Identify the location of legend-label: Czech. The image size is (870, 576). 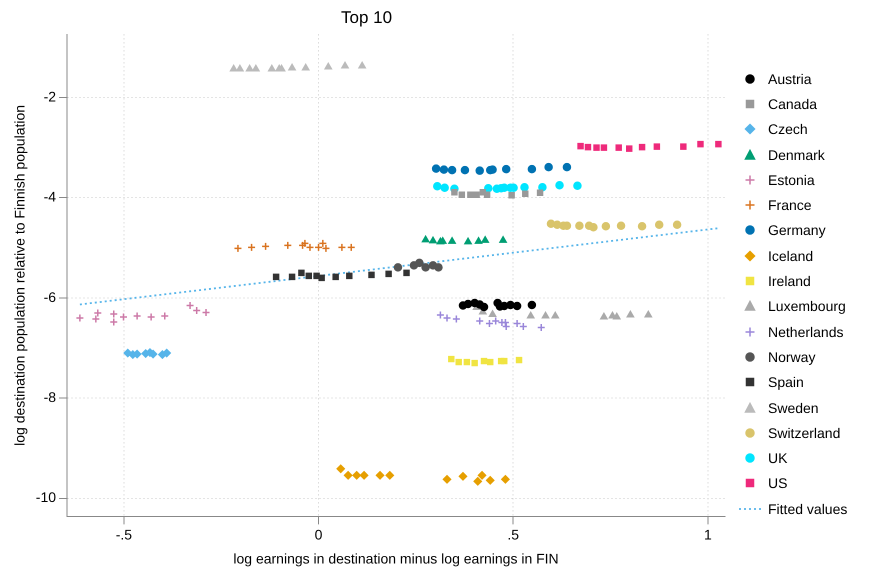
(788, 129).